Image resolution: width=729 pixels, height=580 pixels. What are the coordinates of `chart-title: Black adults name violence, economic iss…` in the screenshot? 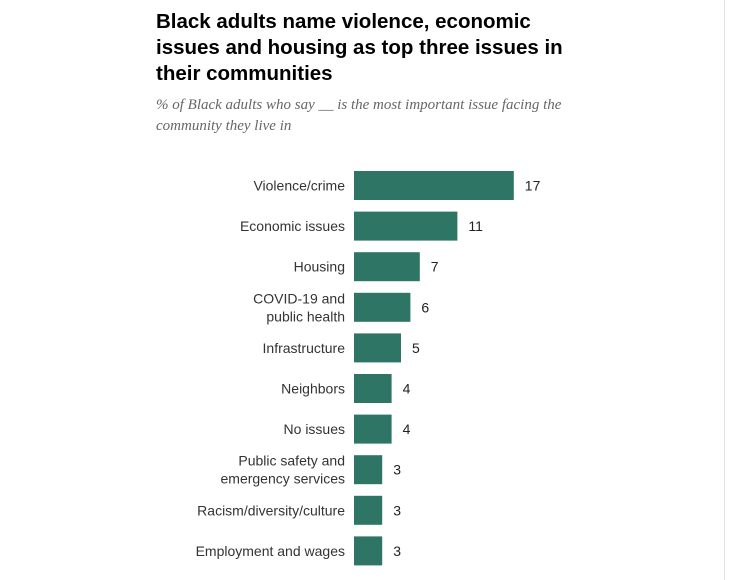 It's located at (359, 47).